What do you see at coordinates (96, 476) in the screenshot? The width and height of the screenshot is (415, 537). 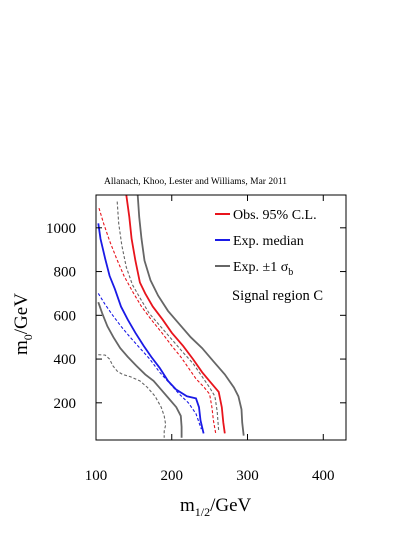 I see `x-tick-label-100: 100` at bounding box center [96, 476].